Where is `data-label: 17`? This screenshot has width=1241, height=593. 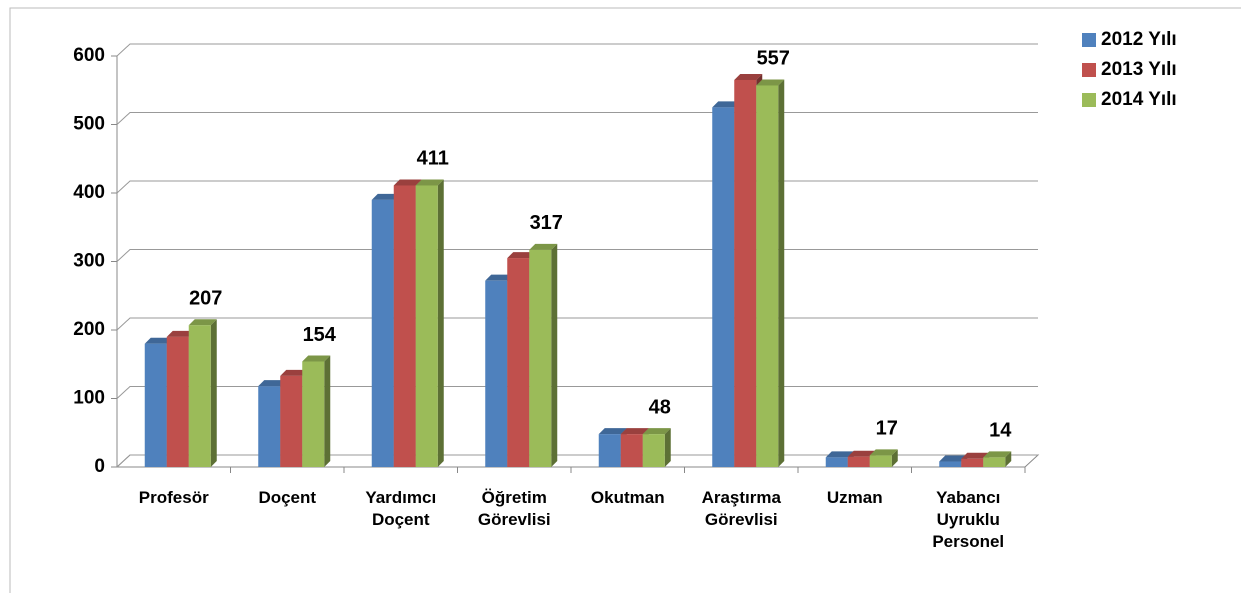
data-label: 17 is located at coordinates (887, 429).